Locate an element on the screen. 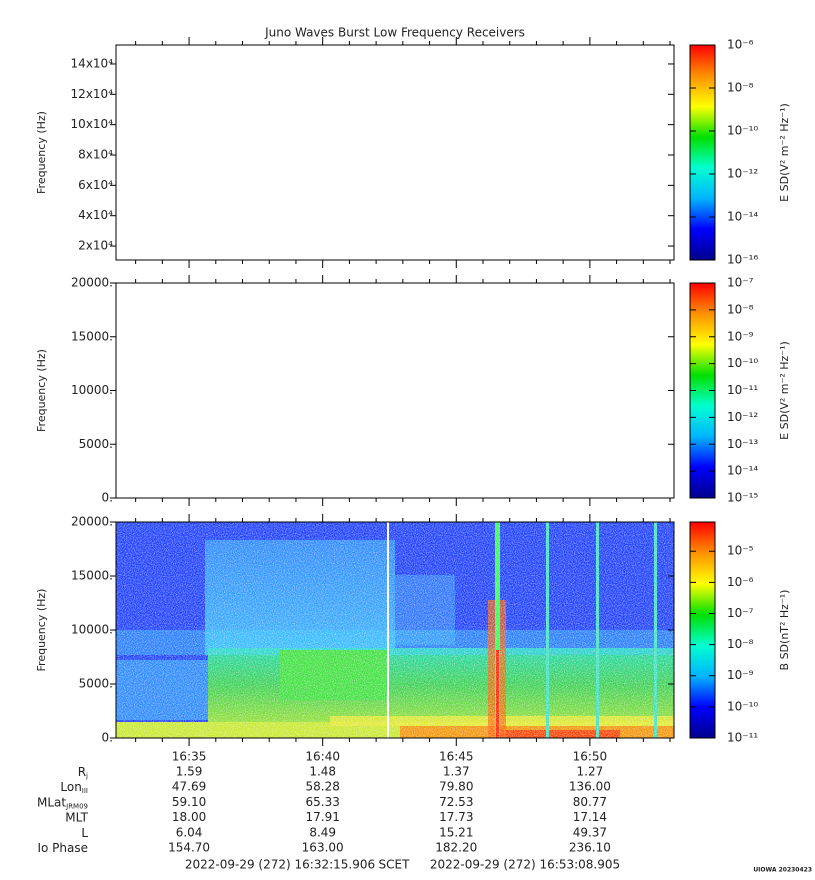  y-tick-label: 4x10⁴ is located at coordinates (95, 215).